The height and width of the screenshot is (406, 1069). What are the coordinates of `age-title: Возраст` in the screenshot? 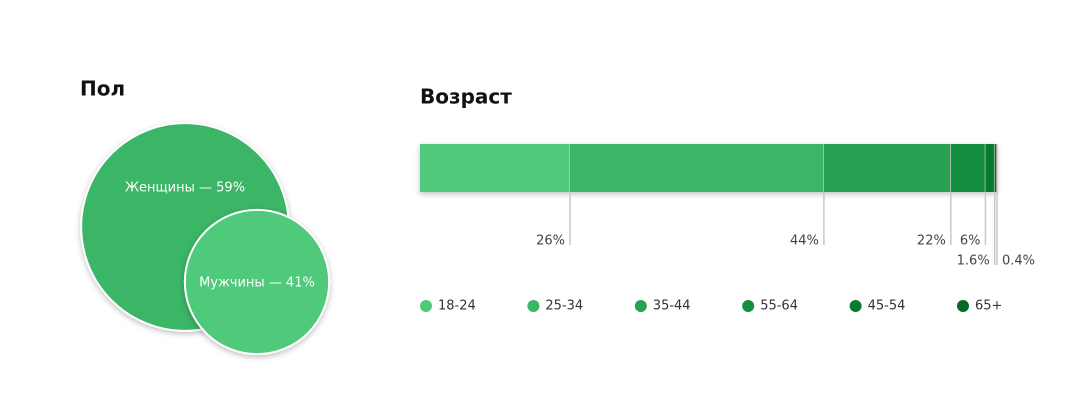 It's located at (466, 97).